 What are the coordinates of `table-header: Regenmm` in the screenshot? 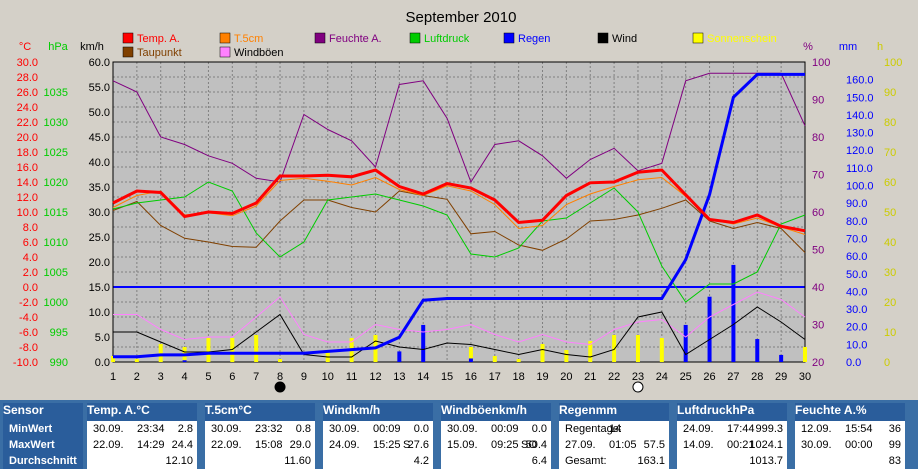 It's located at (614, 412).